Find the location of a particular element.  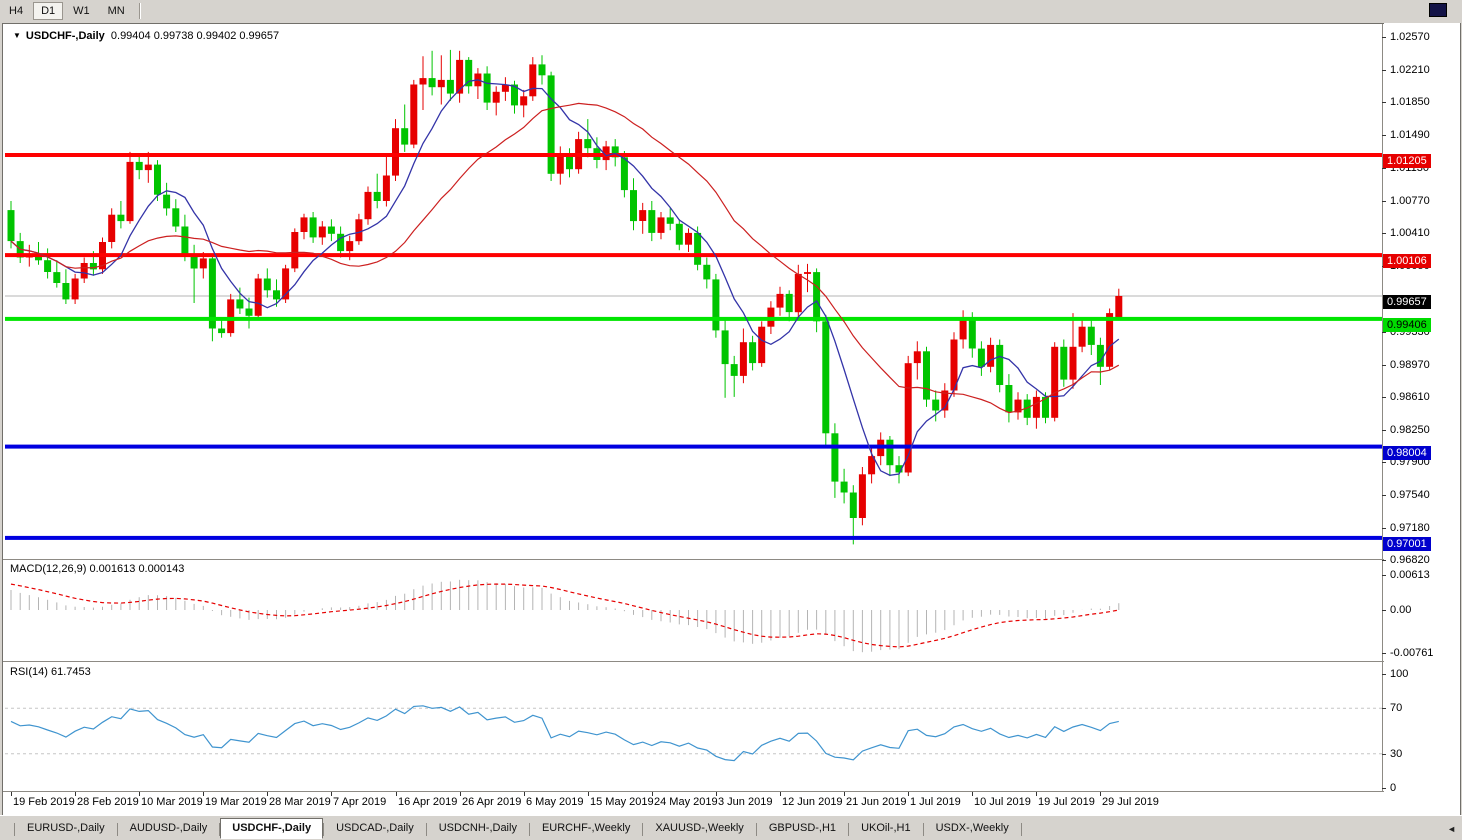

pane-separator-macd is located at coordinates (731, 559).